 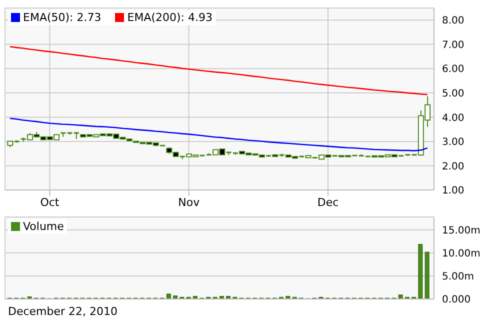 What do you see at coordinates (461, 230) in the screenshot?
I see `y-tick-label: 15.00m` at bounding box center [461, 230].